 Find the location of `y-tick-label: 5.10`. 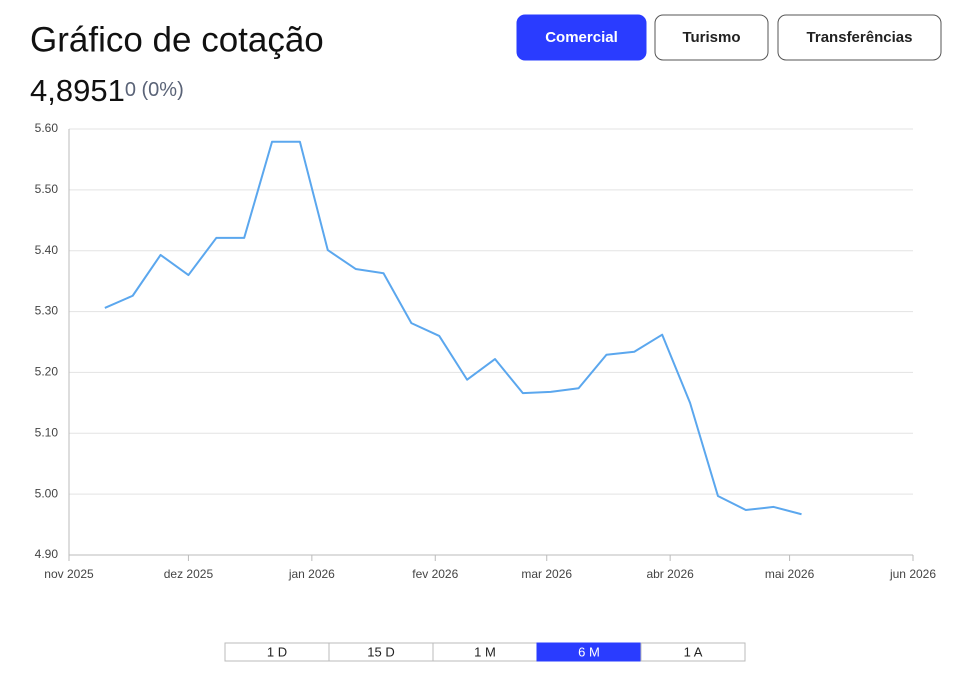

y-tick-label: 5.10 is located at coordinates (47, 432).